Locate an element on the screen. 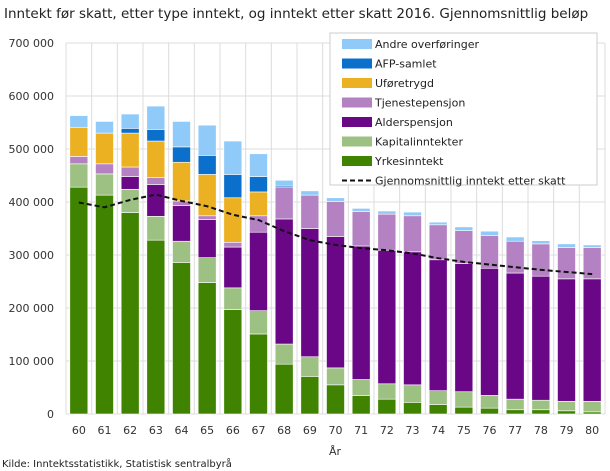 This screenshot has height=471, width=610. legend-label: Yrkesinntekt is located at coordinates (409, 161).